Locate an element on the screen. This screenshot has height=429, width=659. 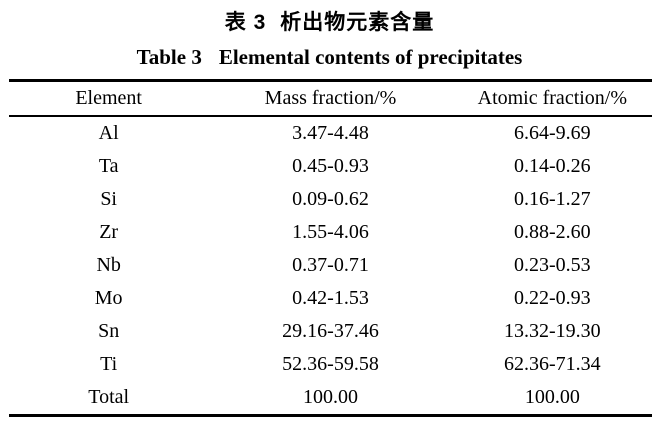
table-row: Zr 1.55-4.06 0.88-2.60 is located at coordinates (330, 232).